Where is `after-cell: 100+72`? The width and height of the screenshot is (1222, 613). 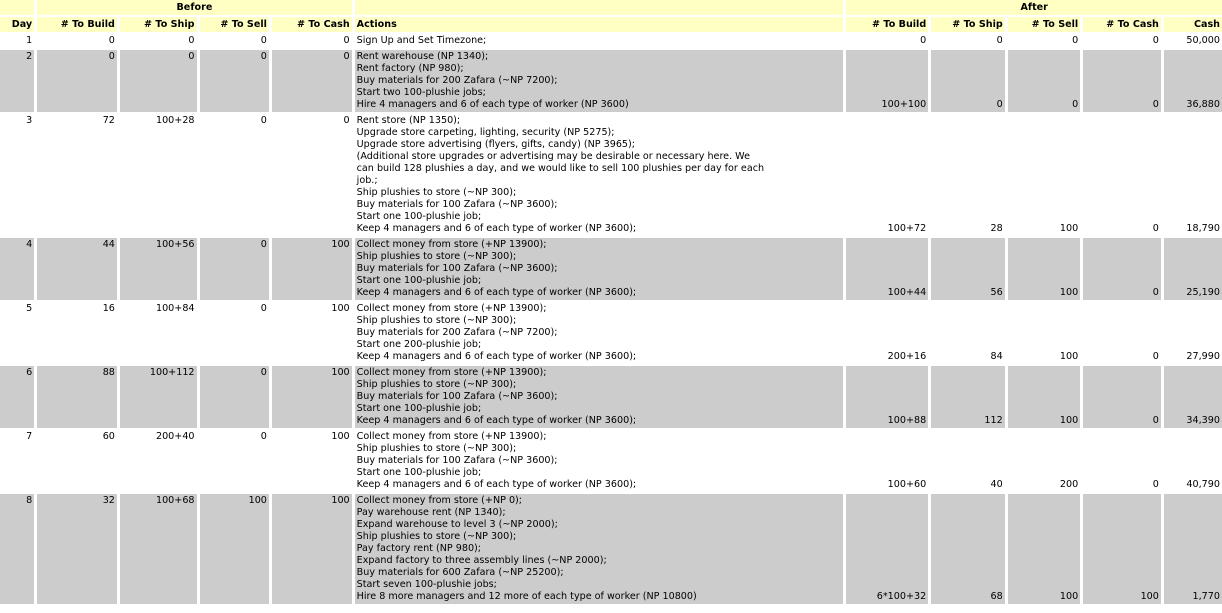 after-cell: 100+72 is located at coordinates (907, 228).